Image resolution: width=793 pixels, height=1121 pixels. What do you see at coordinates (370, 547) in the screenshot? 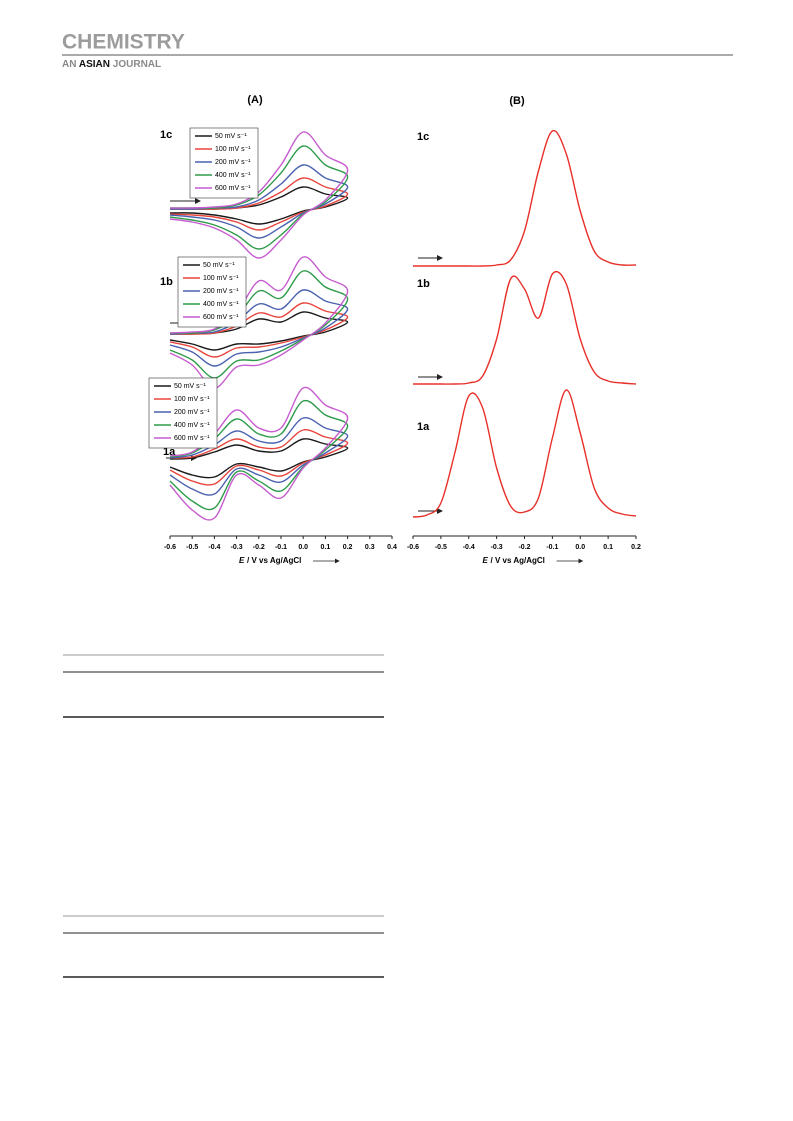
I see `x-tick-label: 0.3` at bounding box center [370, 547].